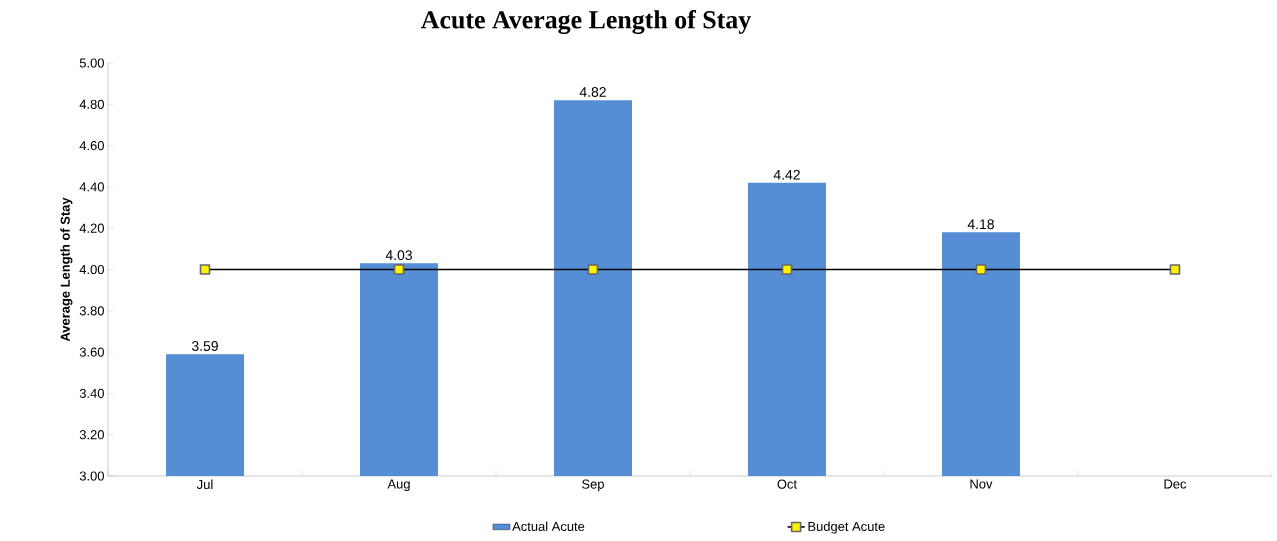 The width and height of the screenshot is (1277, 541). I want to click on data-label: 4.18, so click(980, 224).